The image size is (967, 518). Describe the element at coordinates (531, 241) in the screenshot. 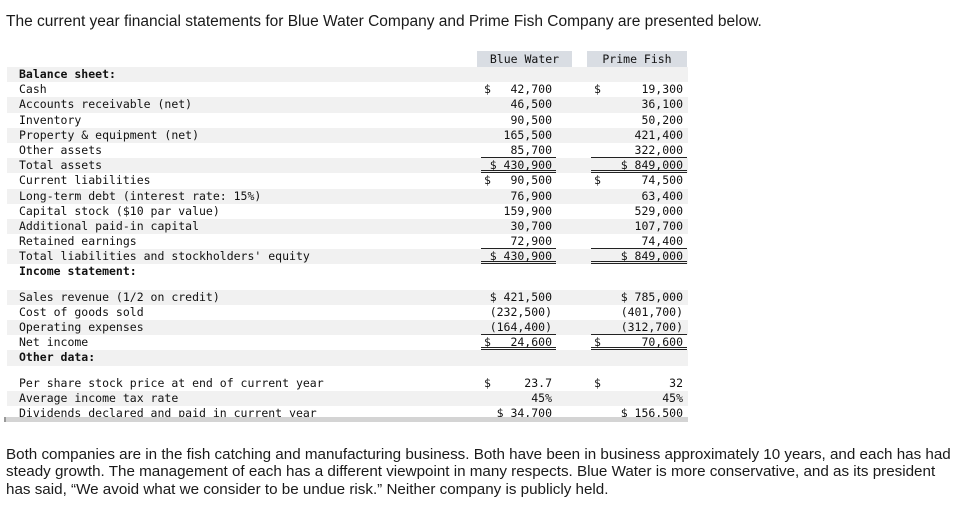

I see `blue-water-value: 72,900` at that location.